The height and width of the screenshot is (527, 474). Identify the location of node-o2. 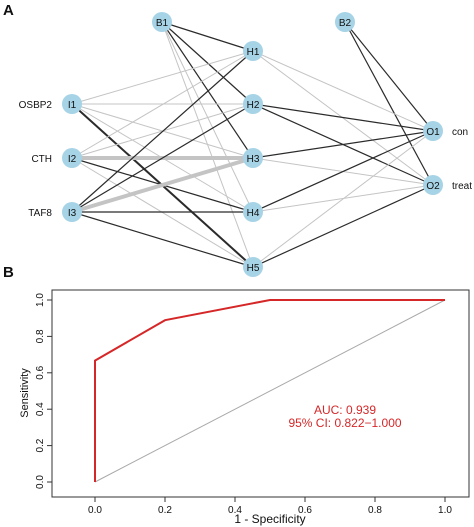
(433, 185).